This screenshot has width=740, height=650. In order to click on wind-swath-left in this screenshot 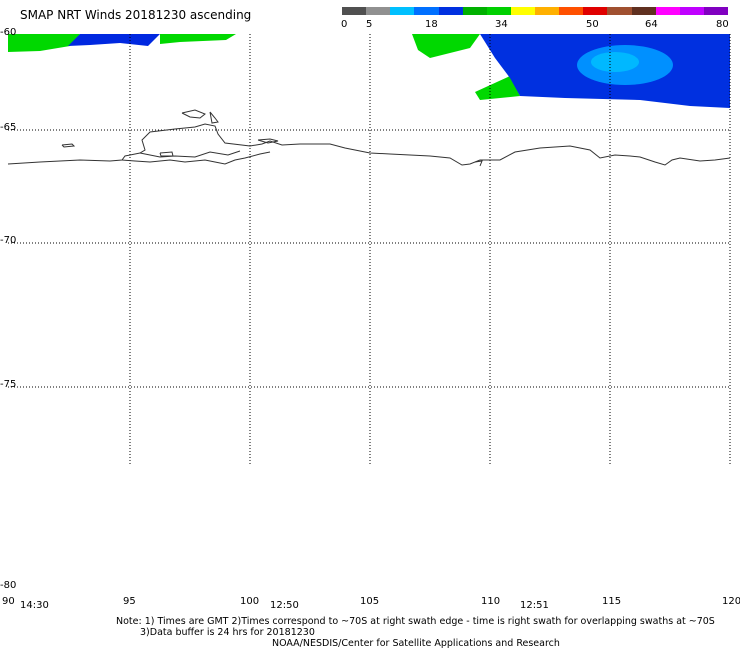, I will do `click(122, 43)`.